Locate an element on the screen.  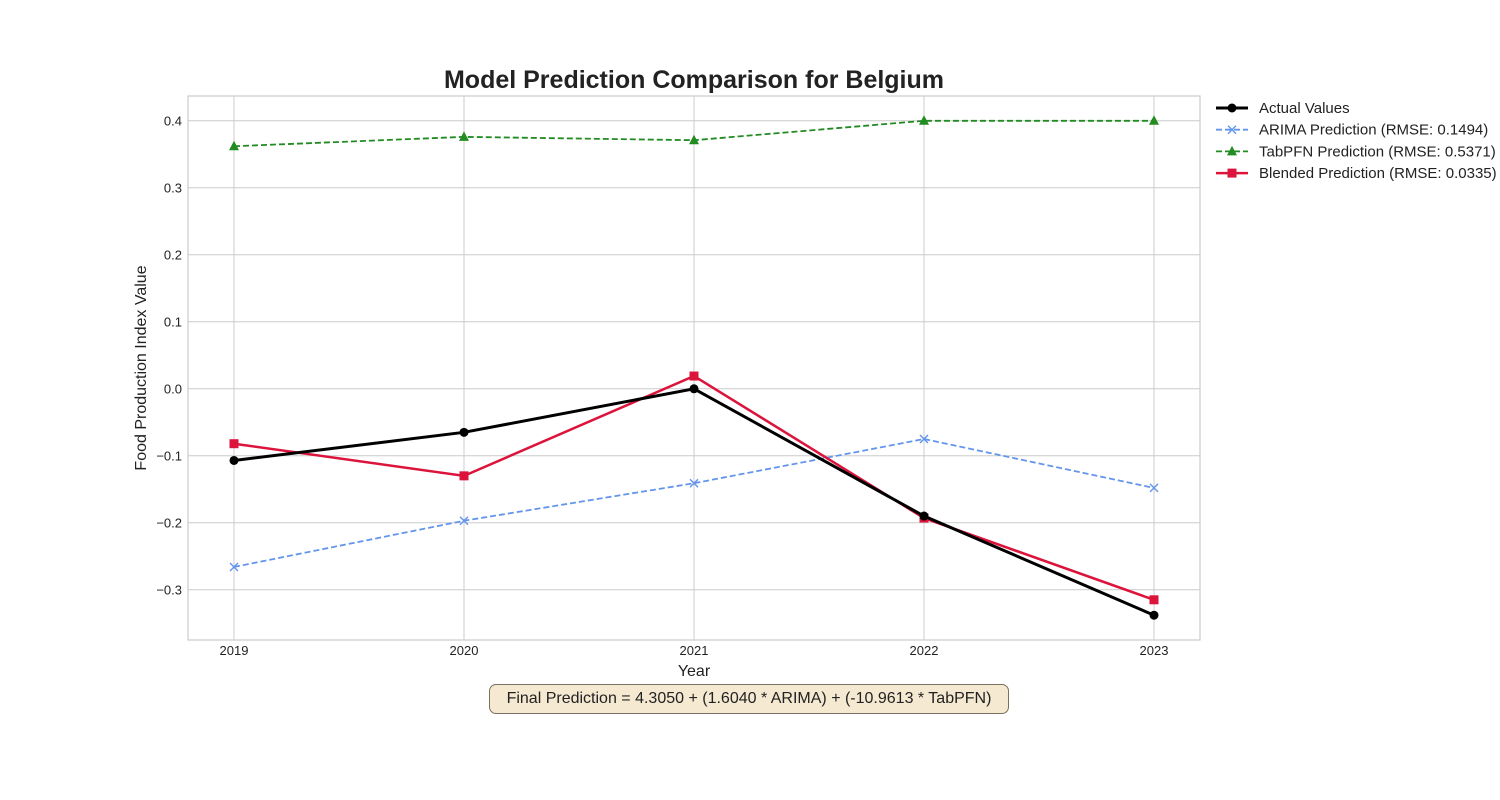
y-tick-label: −0.1 is located at coordinates (169, 455).